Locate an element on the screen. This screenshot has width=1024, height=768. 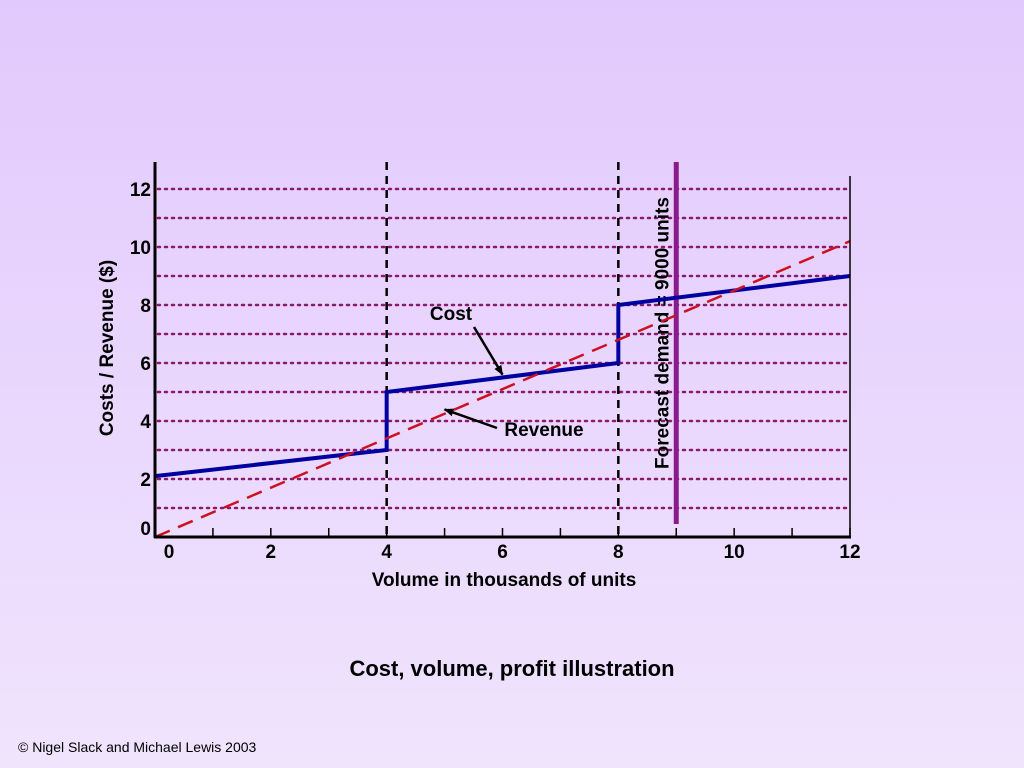
y-tick-label: 2 is located at coordinates (145, 480).